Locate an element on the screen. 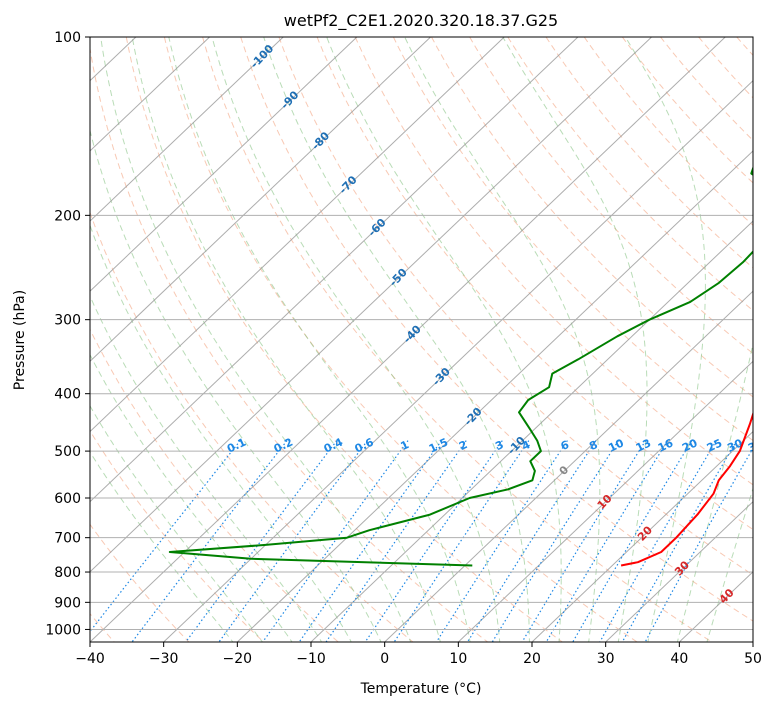  y-tick-label: 100 is located at coordinates (67, 38).